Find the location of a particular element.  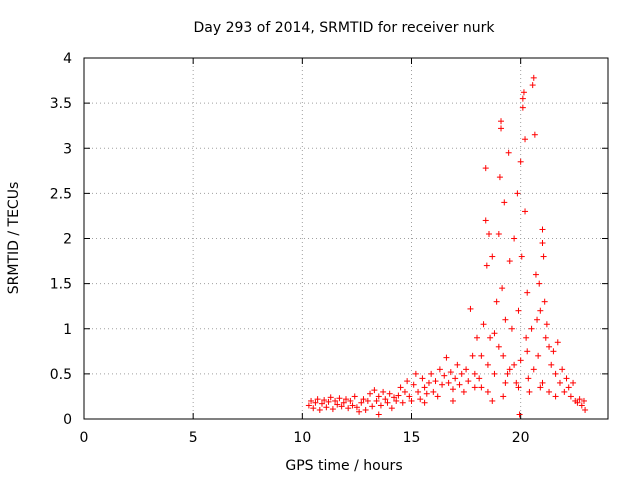

x-axis-label: GPS time / hours is located at coordinates (343, 466).